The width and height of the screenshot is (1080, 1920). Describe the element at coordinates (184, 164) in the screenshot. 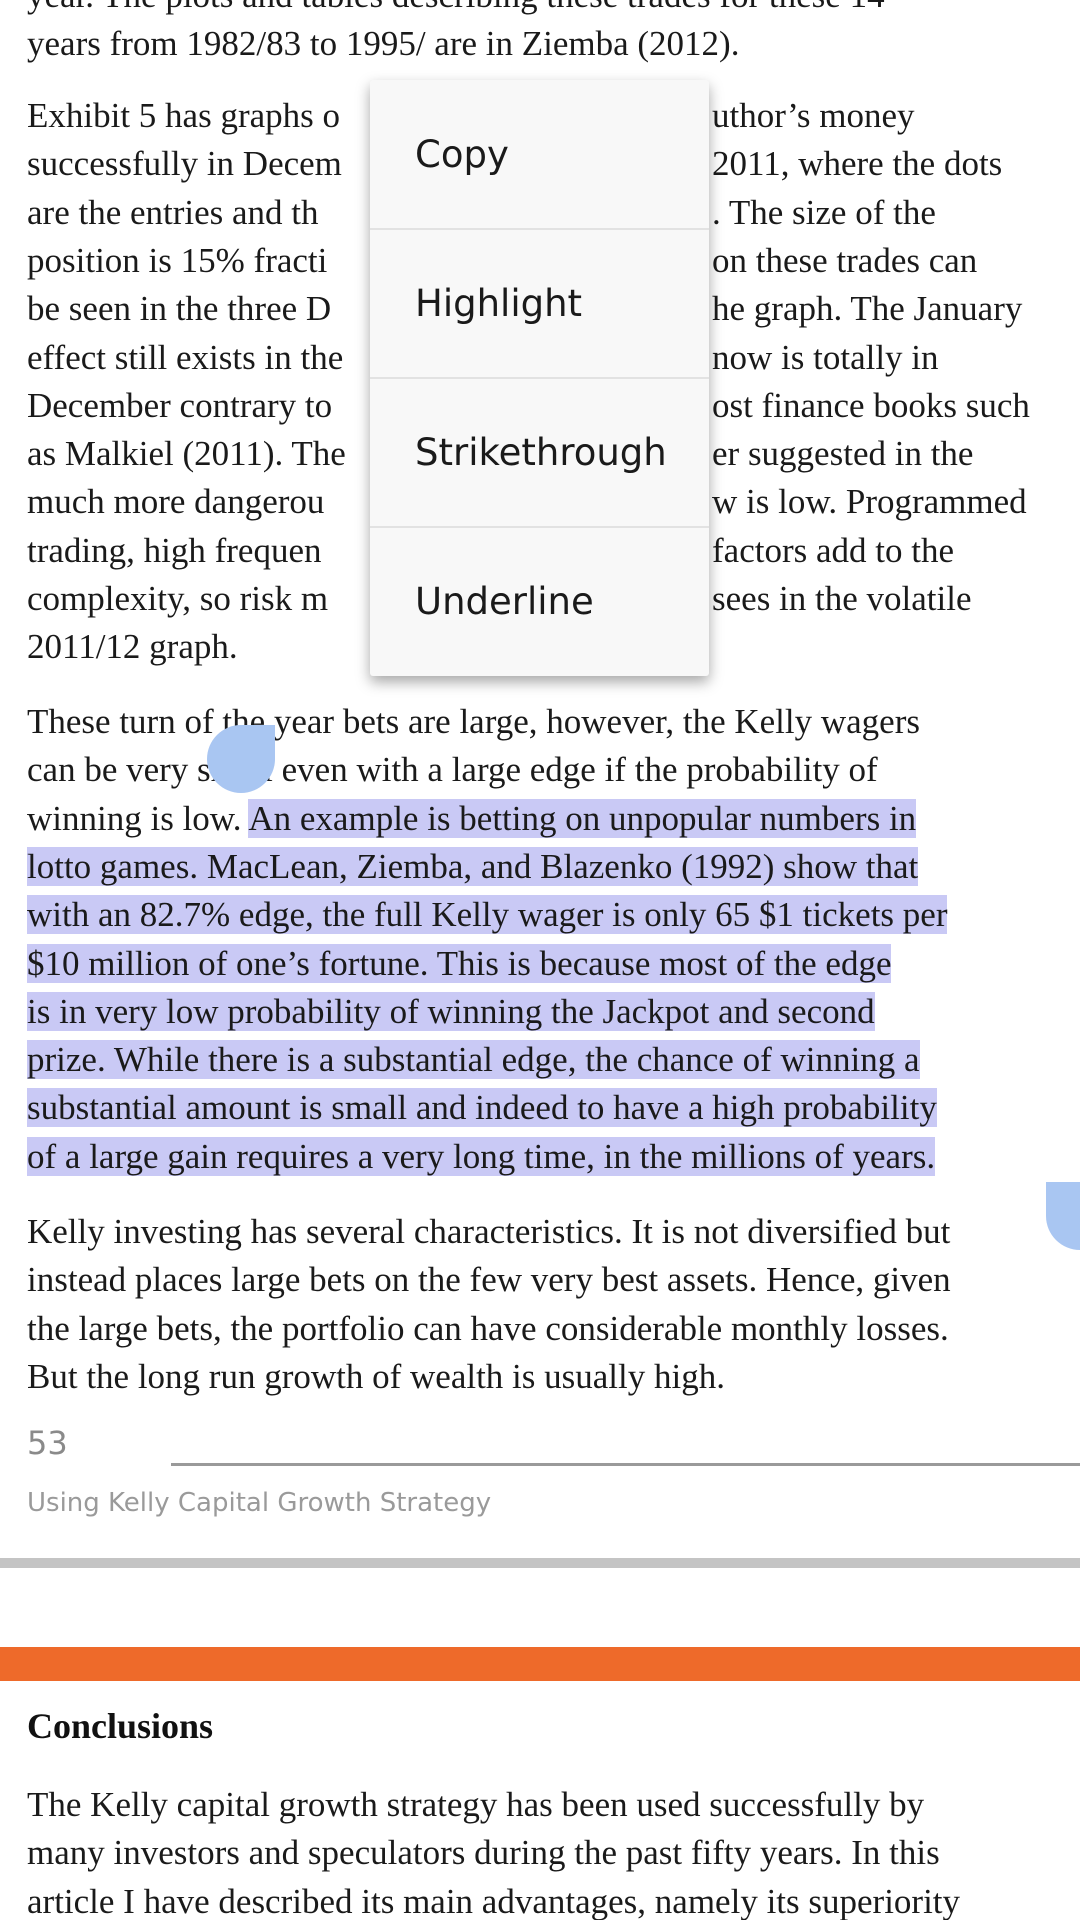

I see `text-line: successfully in Decem` at that location.